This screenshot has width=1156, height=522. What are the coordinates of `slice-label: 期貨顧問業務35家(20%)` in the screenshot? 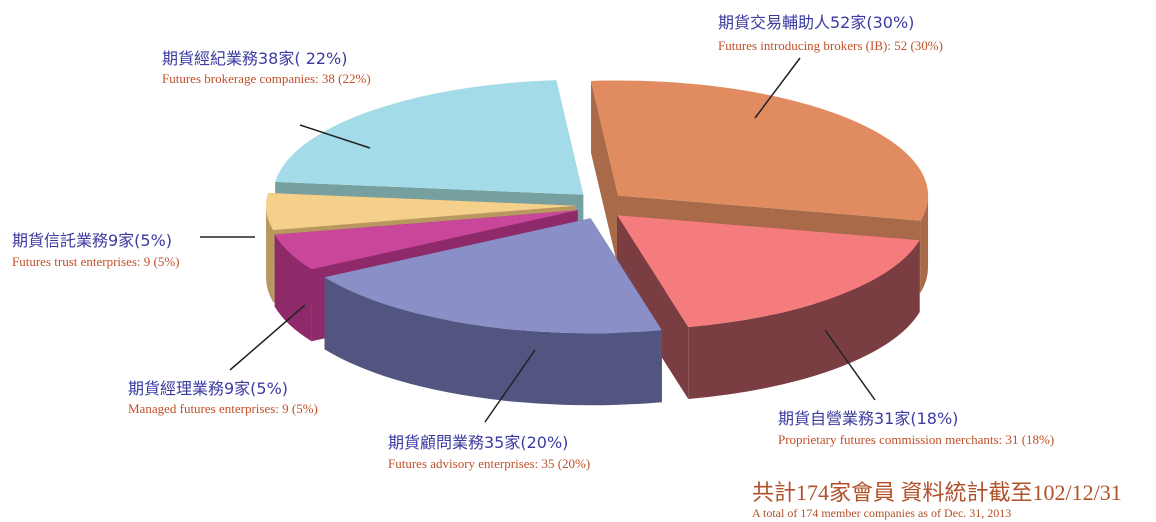 It's located at (478, 442).